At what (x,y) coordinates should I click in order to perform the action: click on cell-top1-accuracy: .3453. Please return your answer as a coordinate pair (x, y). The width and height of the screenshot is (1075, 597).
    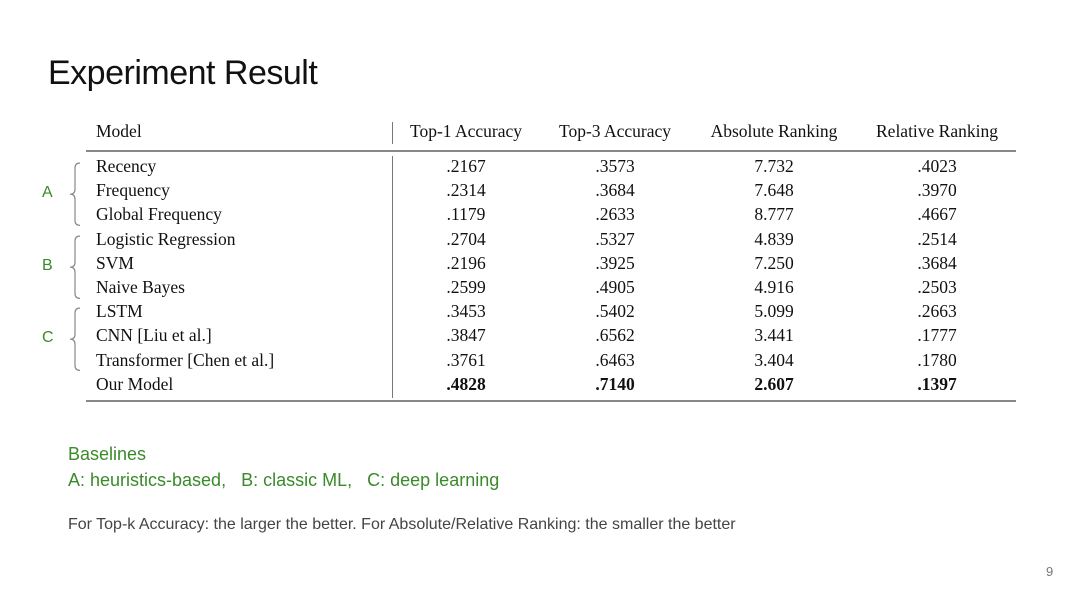
    Looking at the image, I should click on (466, 311).